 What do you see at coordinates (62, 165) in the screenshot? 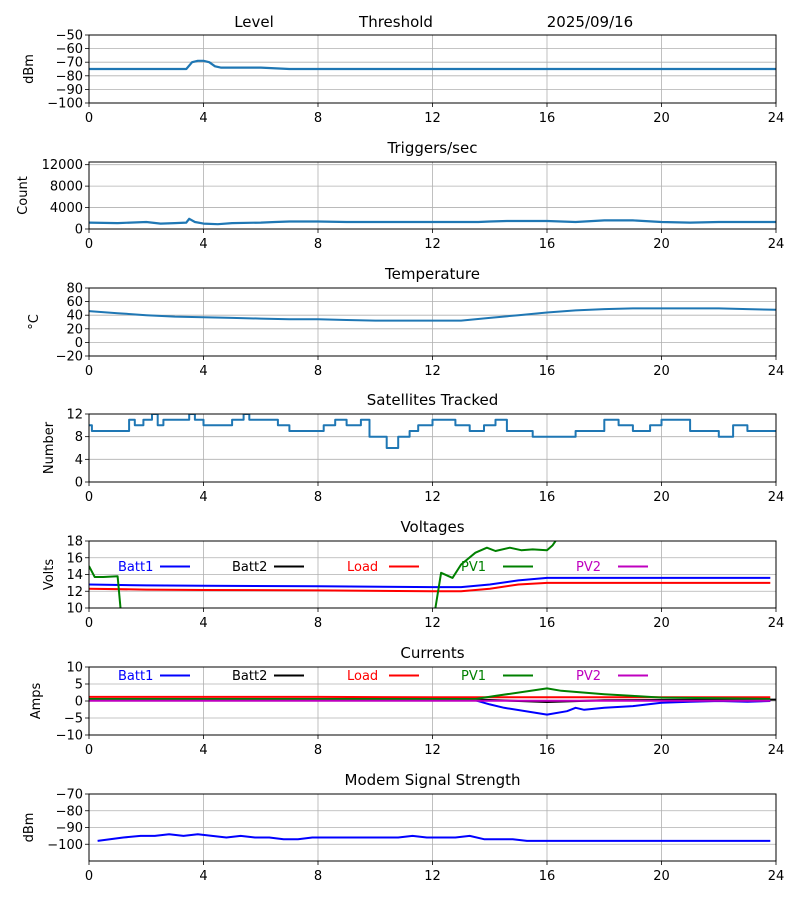
I see `y-tick-label: 12000` at bounding box center [62, 165].